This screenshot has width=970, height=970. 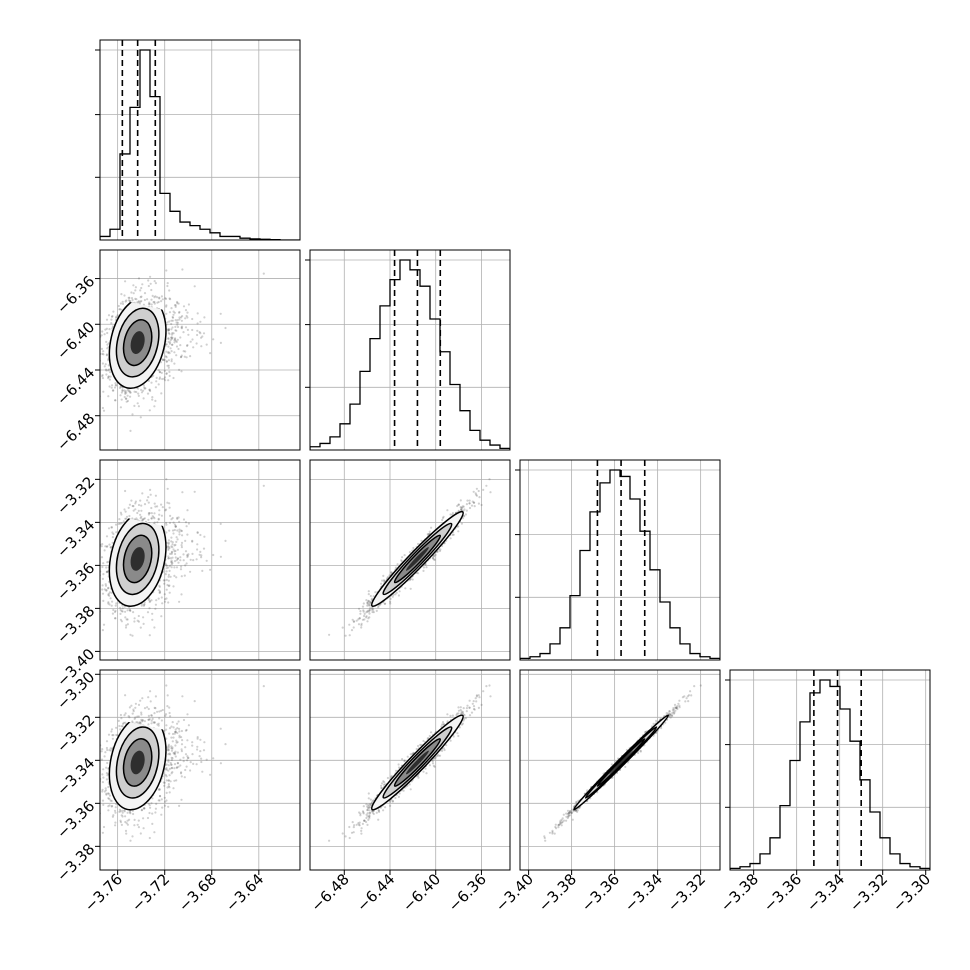 What do you see at coordinates (75, 386) in the screenshot?
I see `y-tick-label: −6.44` at bounding box center [75, 386].